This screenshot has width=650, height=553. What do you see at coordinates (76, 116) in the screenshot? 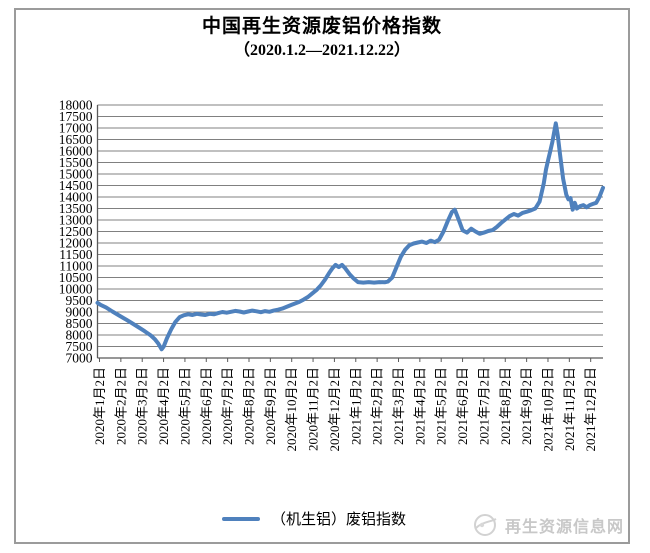
I see `y-tick-label: 17500` at bounding box center [76, 116].